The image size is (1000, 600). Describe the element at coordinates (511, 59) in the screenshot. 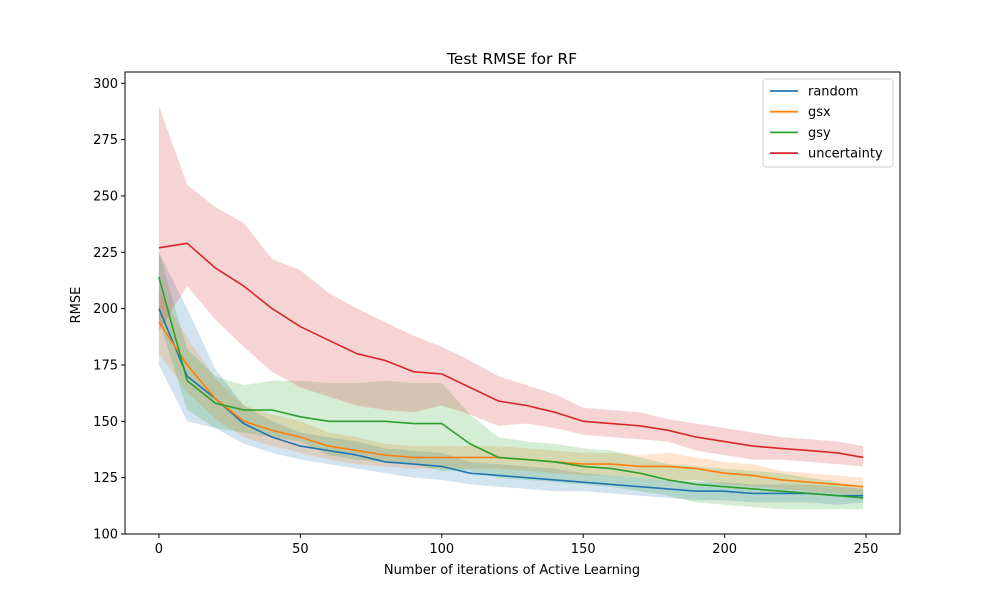

I see `chart-title: Test RMSE for RF` at that location.